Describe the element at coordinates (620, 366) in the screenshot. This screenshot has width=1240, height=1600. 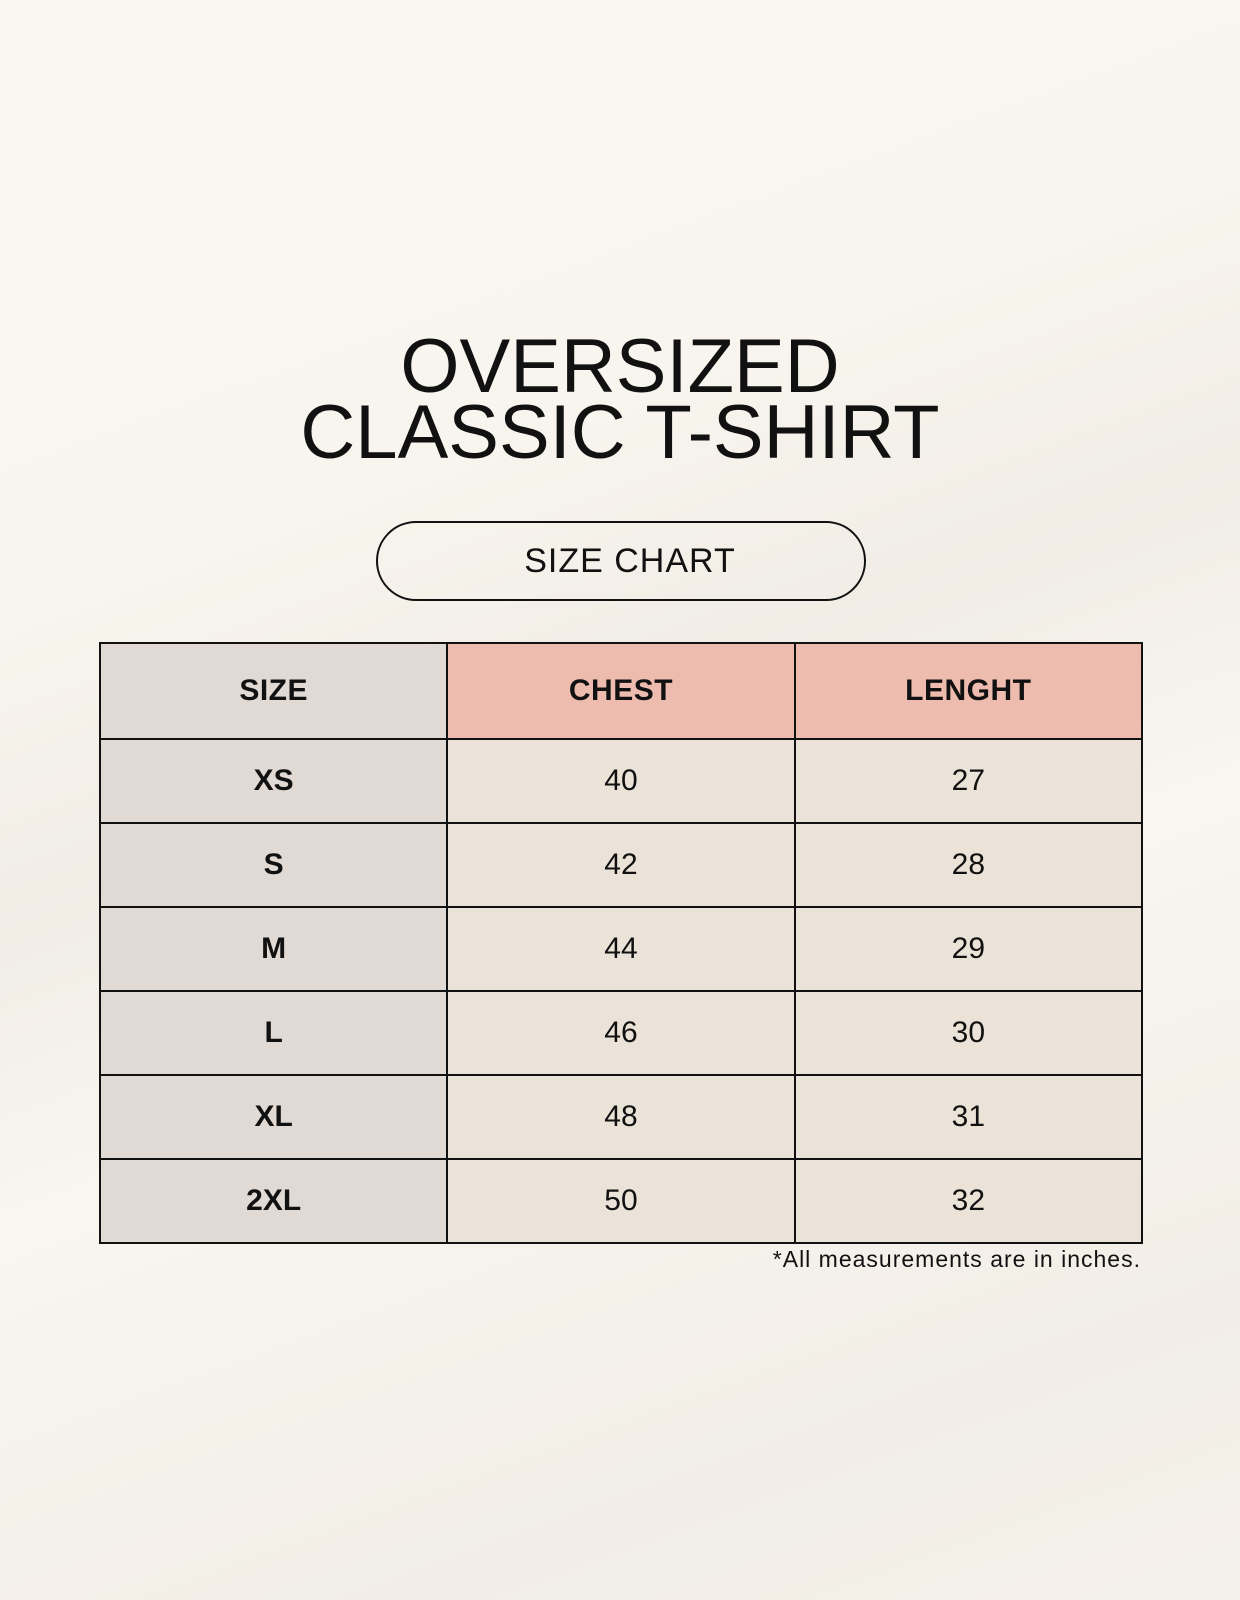
I see `title-line-1: OVERSIZED` at that location.